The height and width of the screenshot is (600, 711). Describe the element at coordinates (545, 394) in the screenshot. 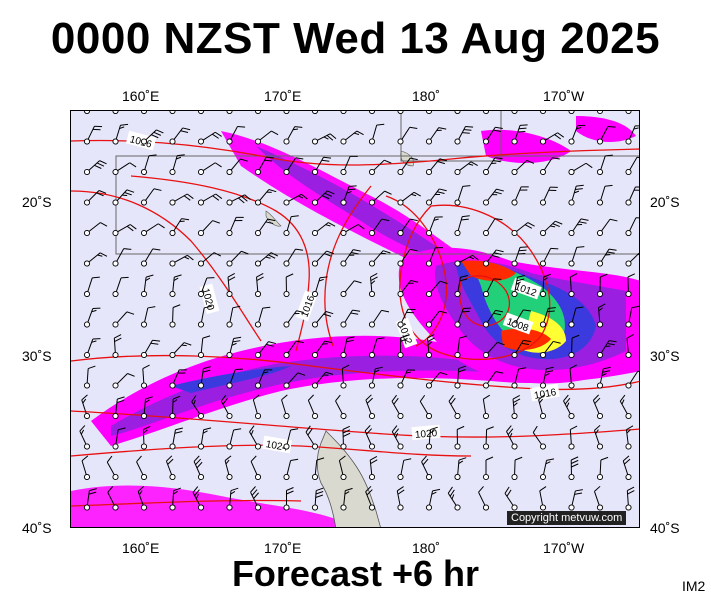

I see `isobar-label: 1016` at that location.